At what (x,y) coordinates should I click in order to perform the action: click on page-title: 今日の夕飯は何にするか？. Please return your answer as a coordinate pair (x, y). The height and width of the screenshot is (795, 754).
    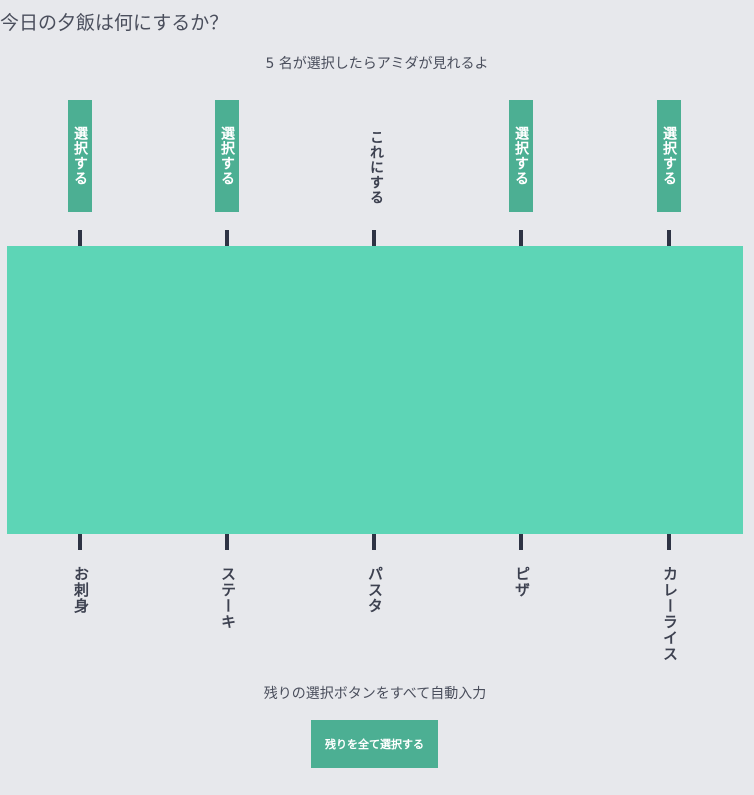
    Looking at the image, I should click on (114, 23).